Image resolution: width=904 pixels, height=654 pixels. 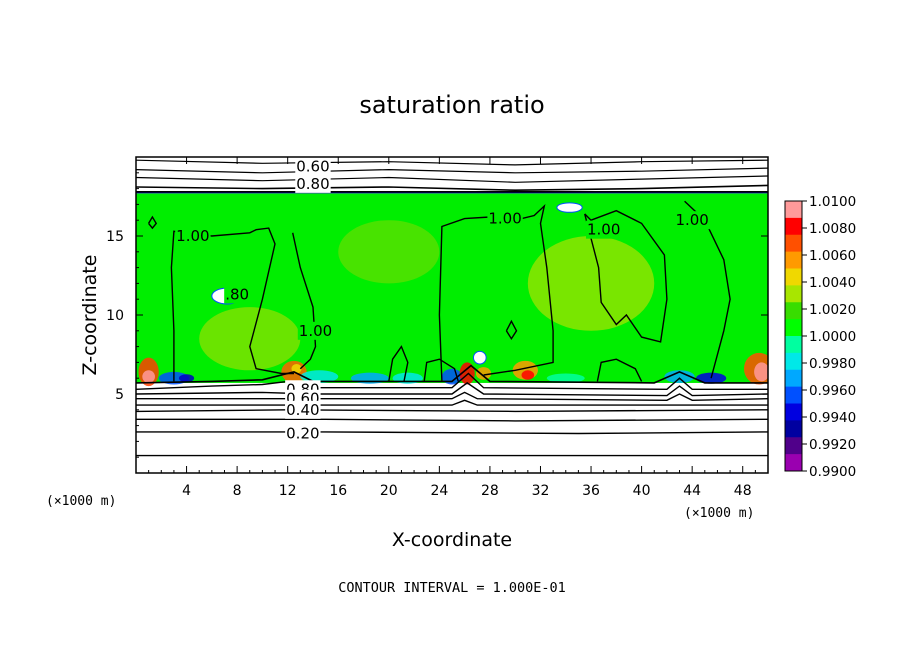 I want to click on contour-label-2: 0.80, so click(x=312, y=184).